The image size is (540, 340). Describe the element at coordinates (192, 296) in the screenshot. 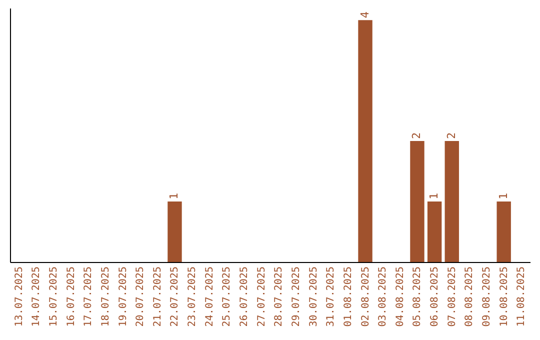

I see `x-tick-label: 23.07.2025` at that location.